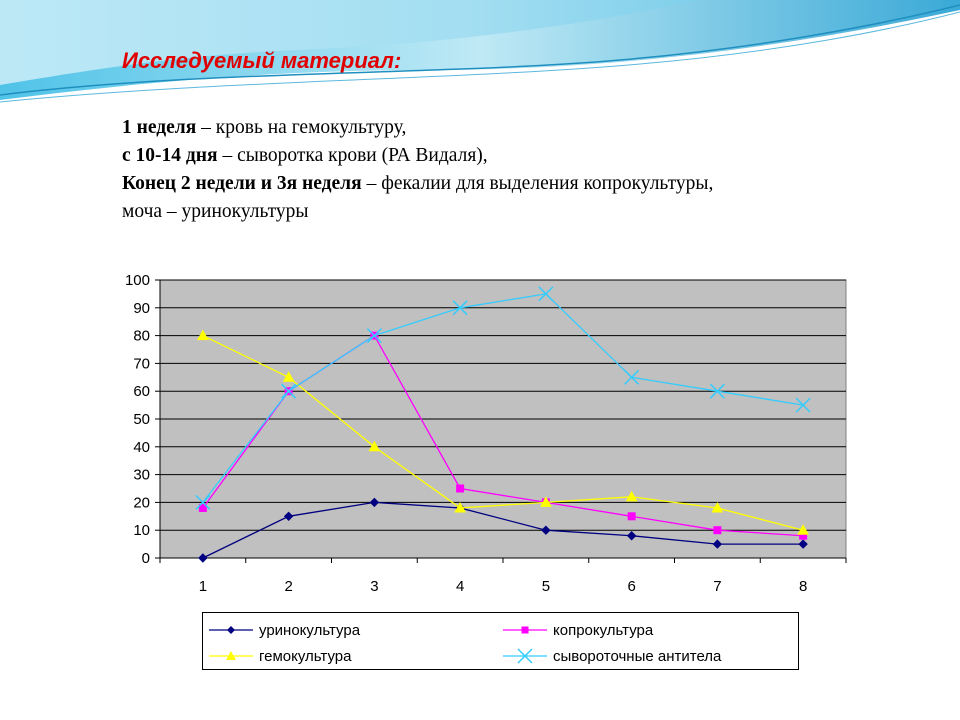 The image size is (960, 720). What do you see at coordinates (141, 391) in the screenshot?
I see `y-tick-label: 60` at bounding box center [141, 391].